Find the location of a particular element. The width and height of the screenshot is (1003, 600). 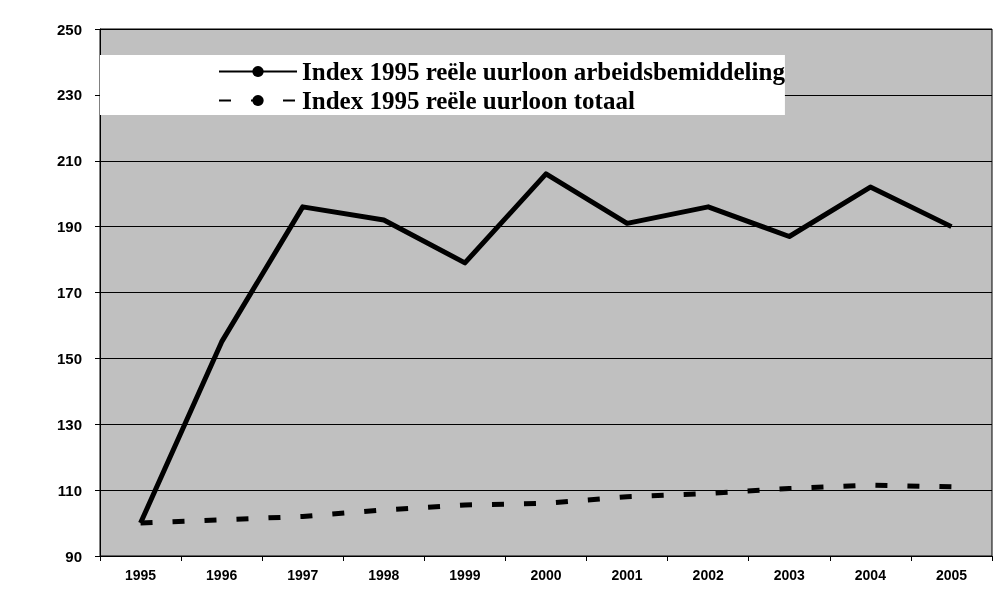

x-tick-label: 1998 is located at coordinates (384, 575).